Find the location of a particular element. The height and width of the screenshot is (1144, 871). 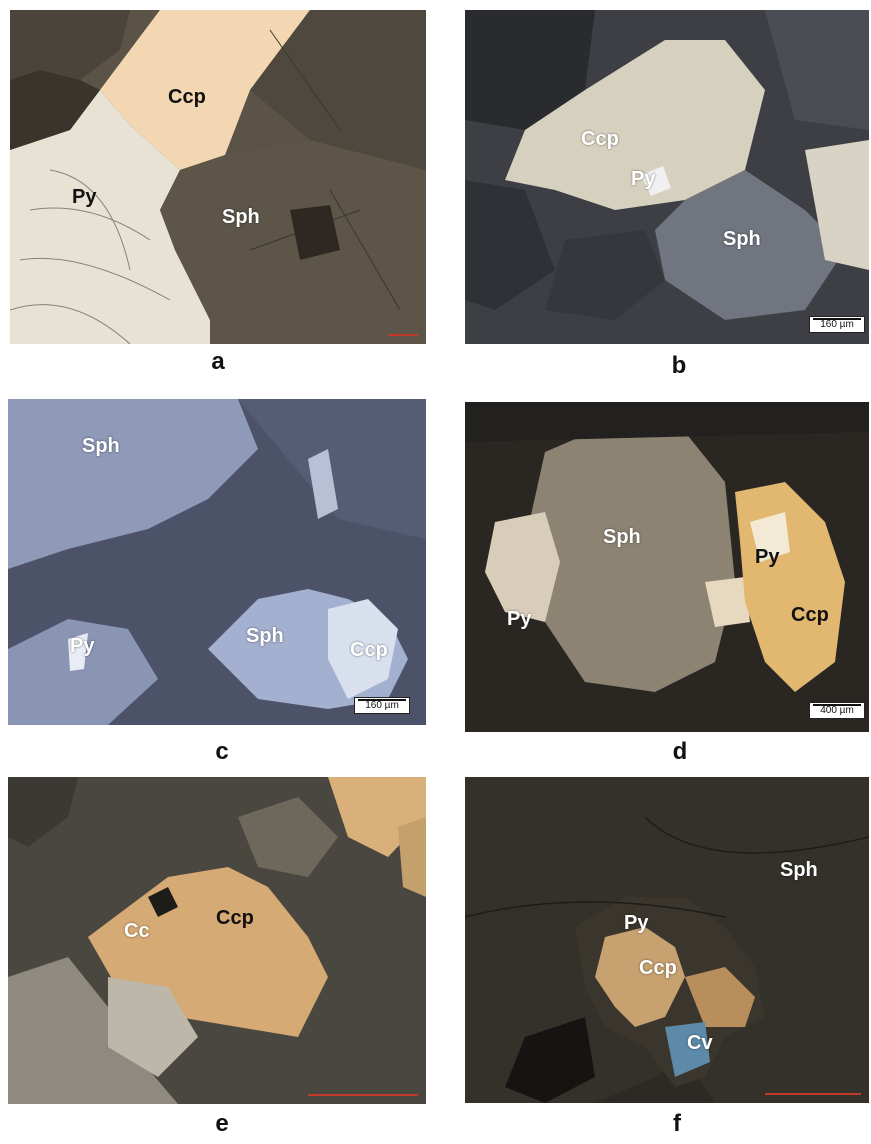

micrograph-image-c is located at coordinates (217, 562).